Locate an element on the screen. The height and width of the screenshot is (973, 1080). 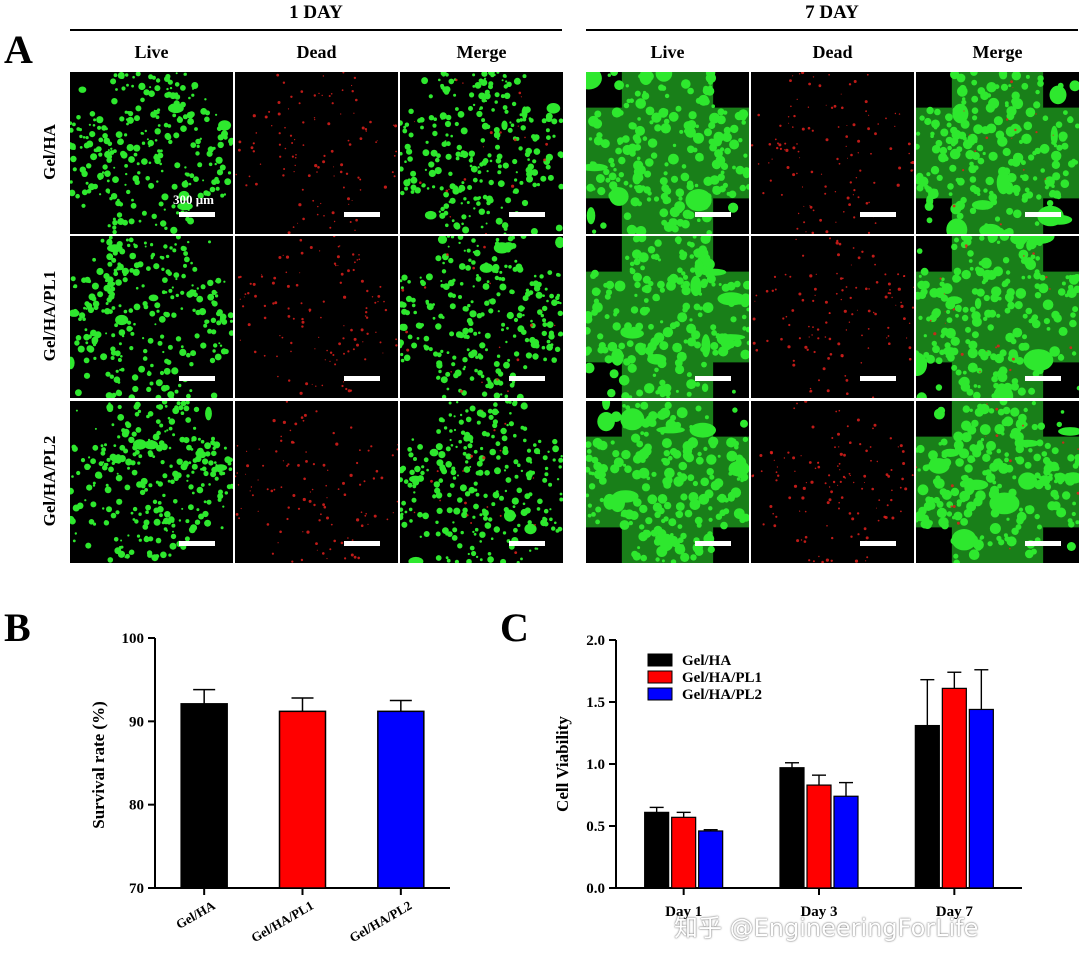
micrograph-merge-row2-day7 is located at coordinates (997, 317).